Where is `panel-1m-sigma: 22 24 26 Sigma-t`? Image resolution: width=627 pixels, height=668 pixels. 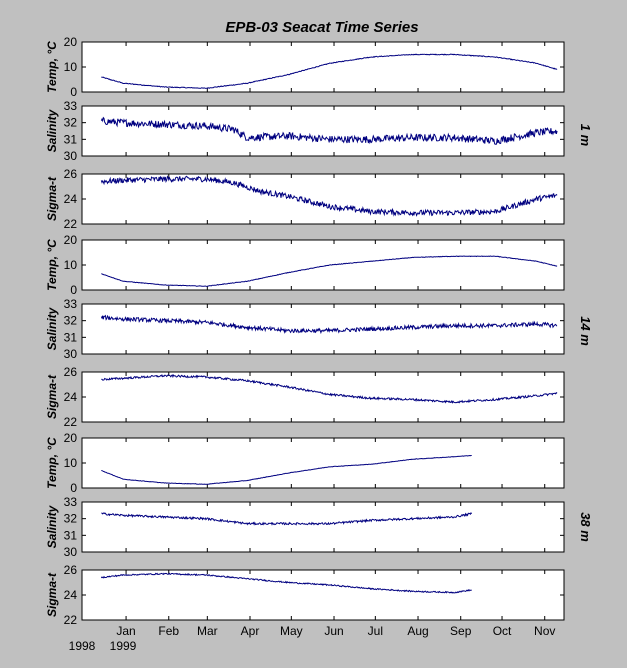 panel-1m-sigma: 22 24 26 Sigma-t is located at coordinates (305, 199).